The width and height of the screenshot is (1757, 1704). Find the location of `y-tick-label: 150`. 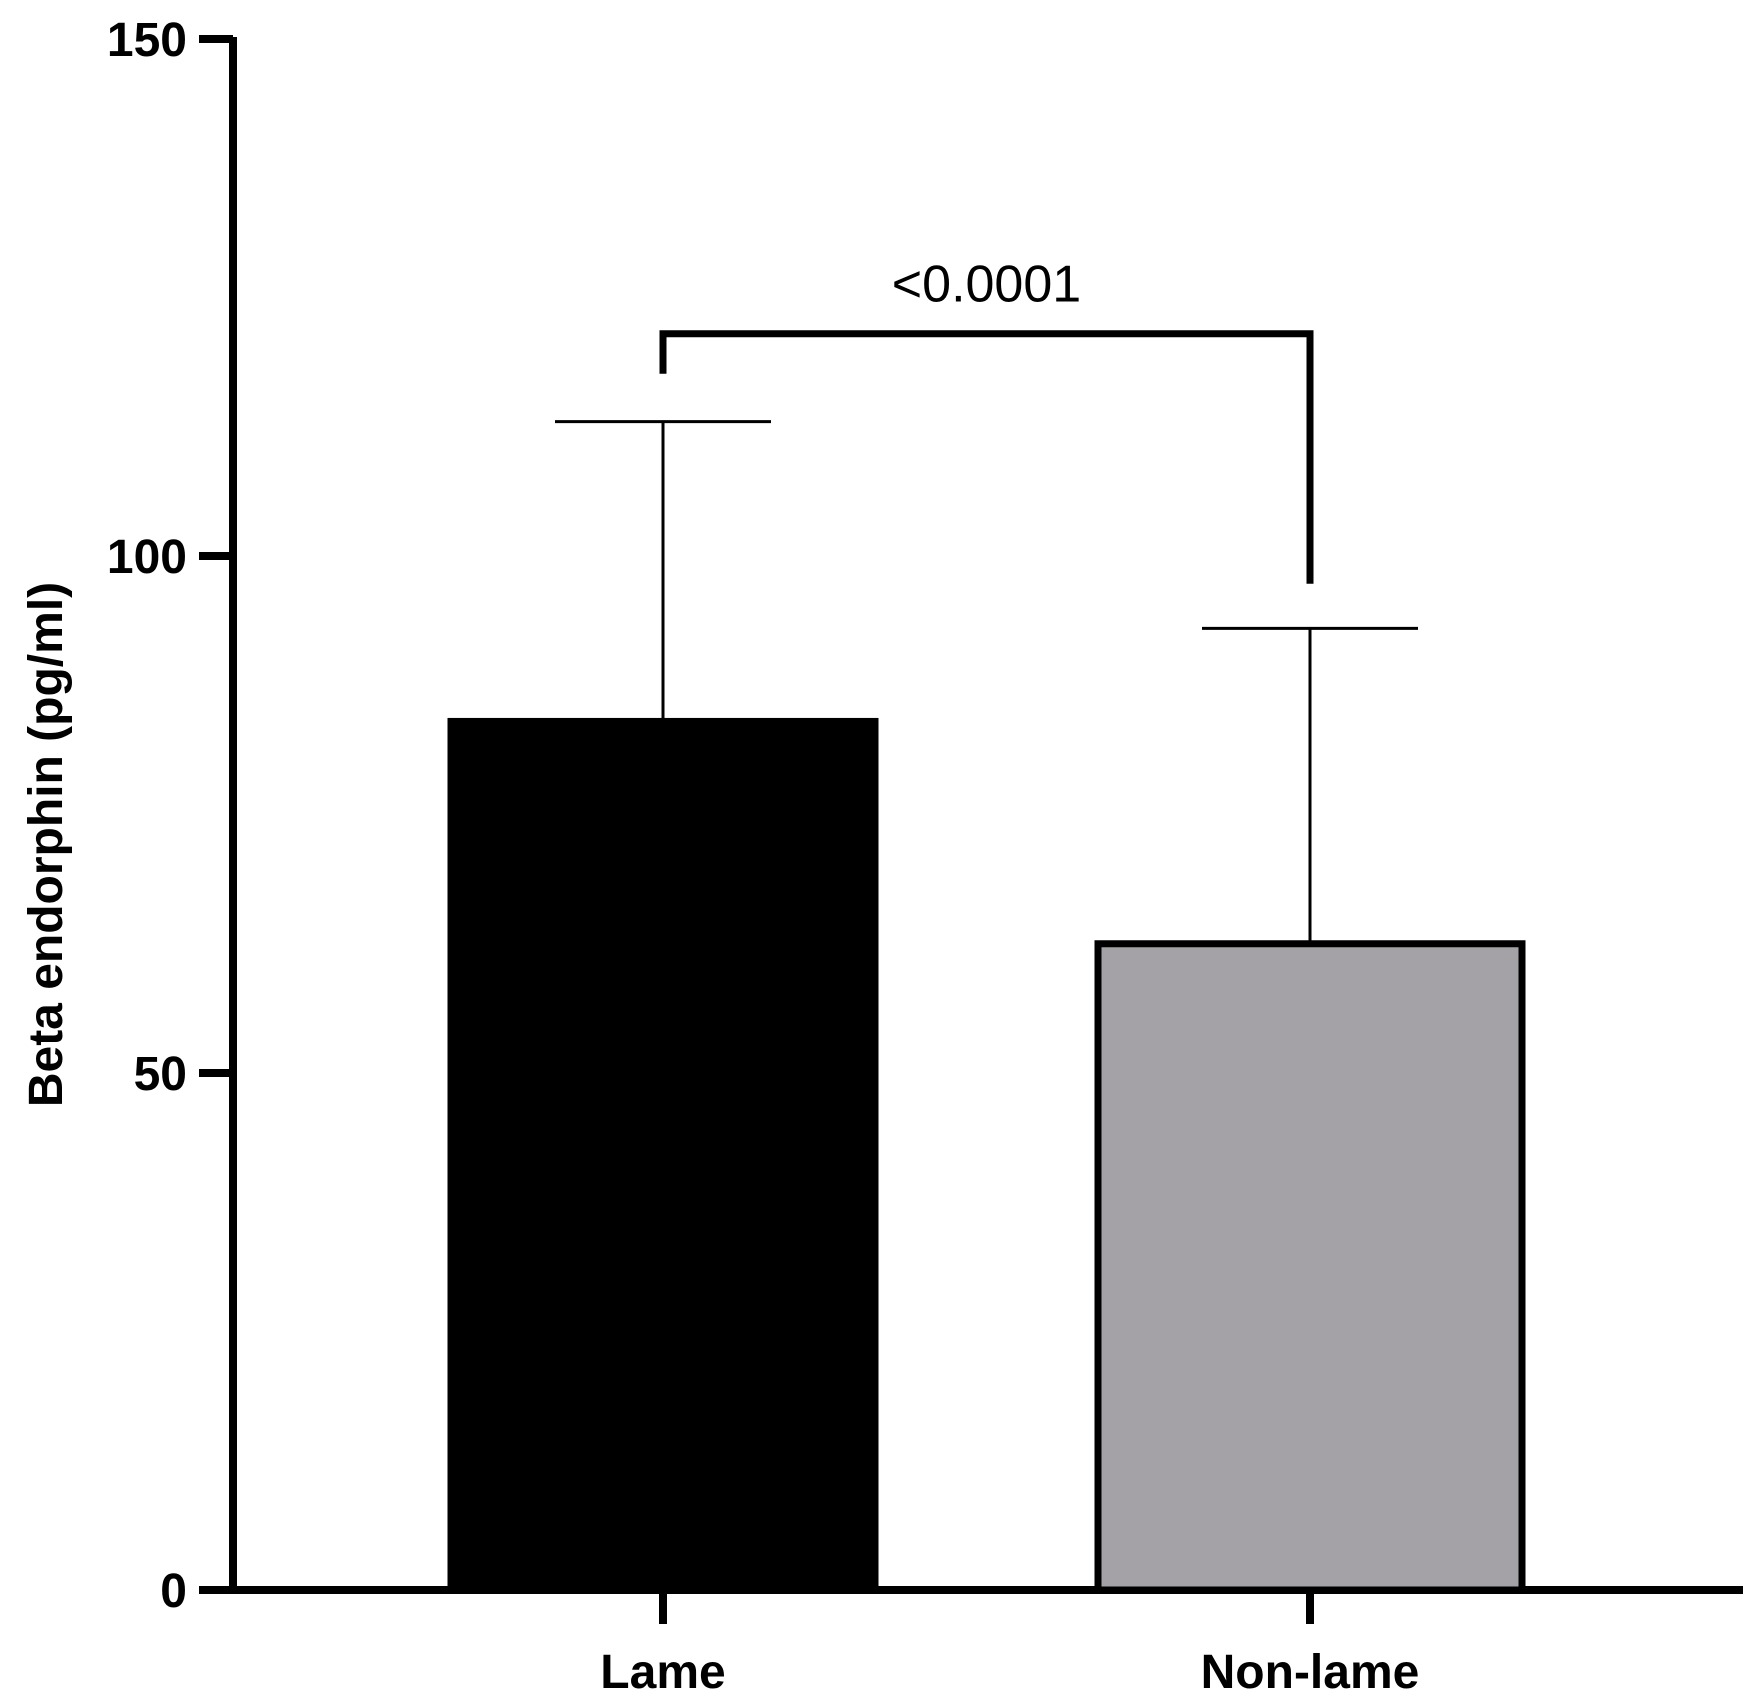

y-tick-label: 150 is located at coordinates (147, 40).